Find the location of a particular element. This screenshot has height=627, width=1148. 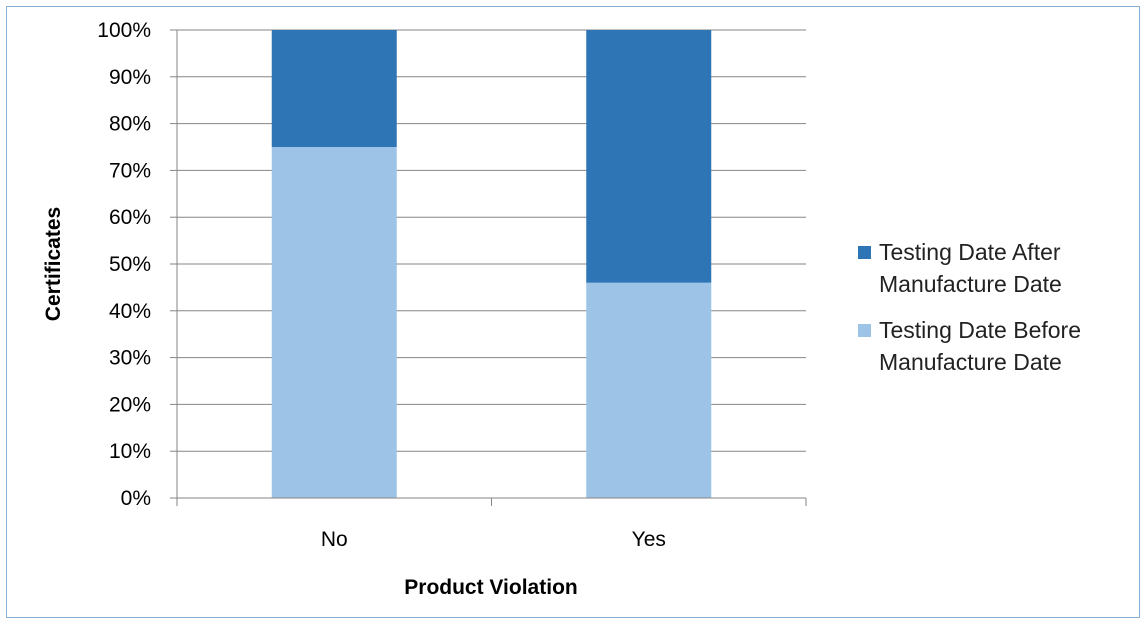

legend-item-before: Testing Date Before Manufacture Date is located at coordinates (1003, 346).